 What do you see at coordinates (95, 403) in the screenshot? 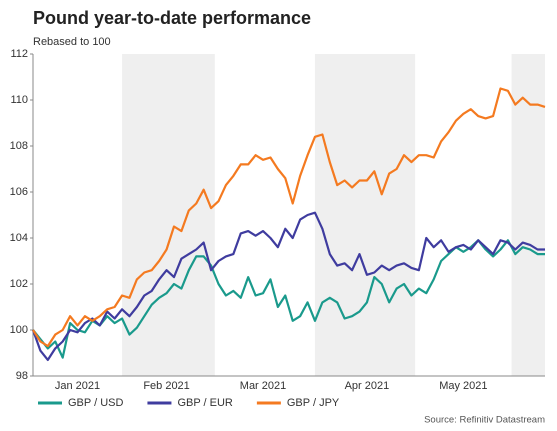
I see `legend-label: GBP / USD` at bounding box center [95, 403].